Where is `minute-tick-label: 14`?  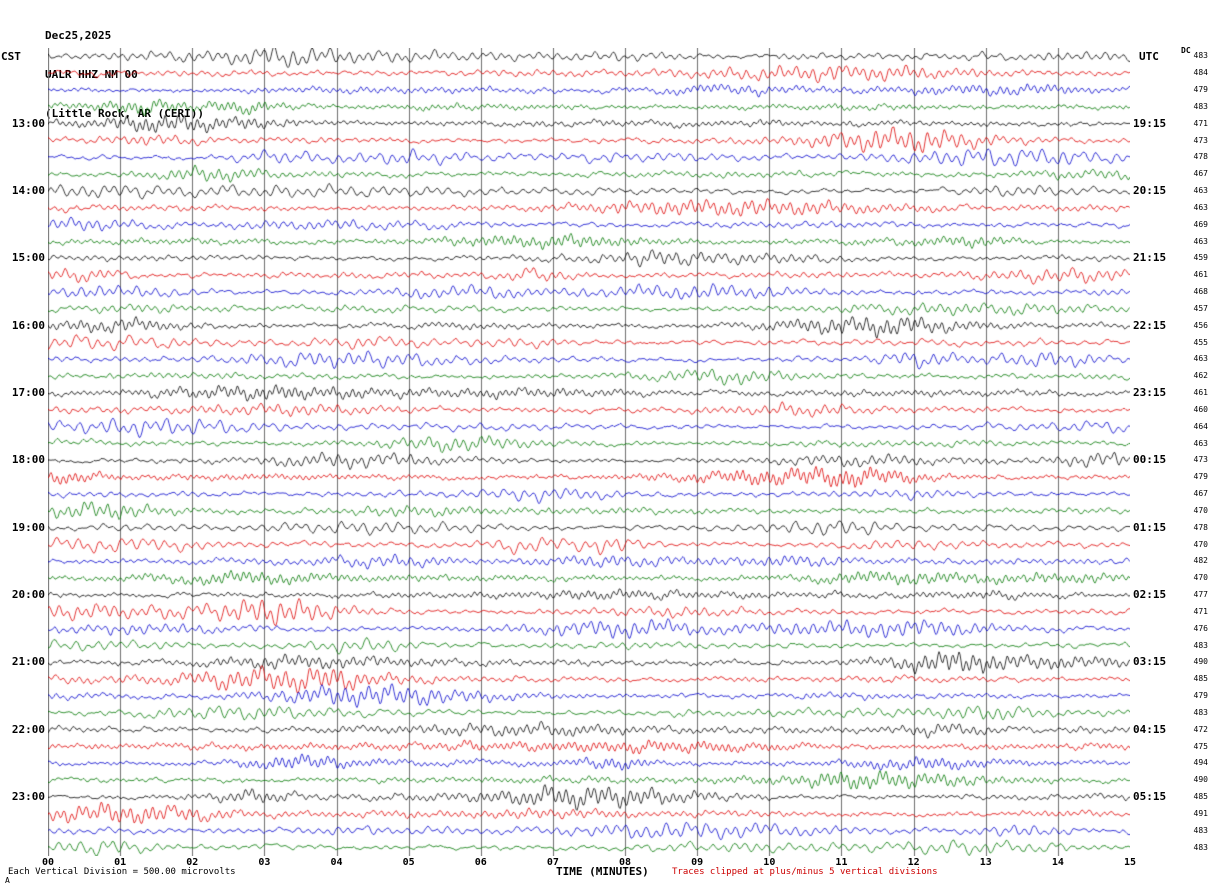 minute-tick-label: 14 is located at coordinates (1057, 862).